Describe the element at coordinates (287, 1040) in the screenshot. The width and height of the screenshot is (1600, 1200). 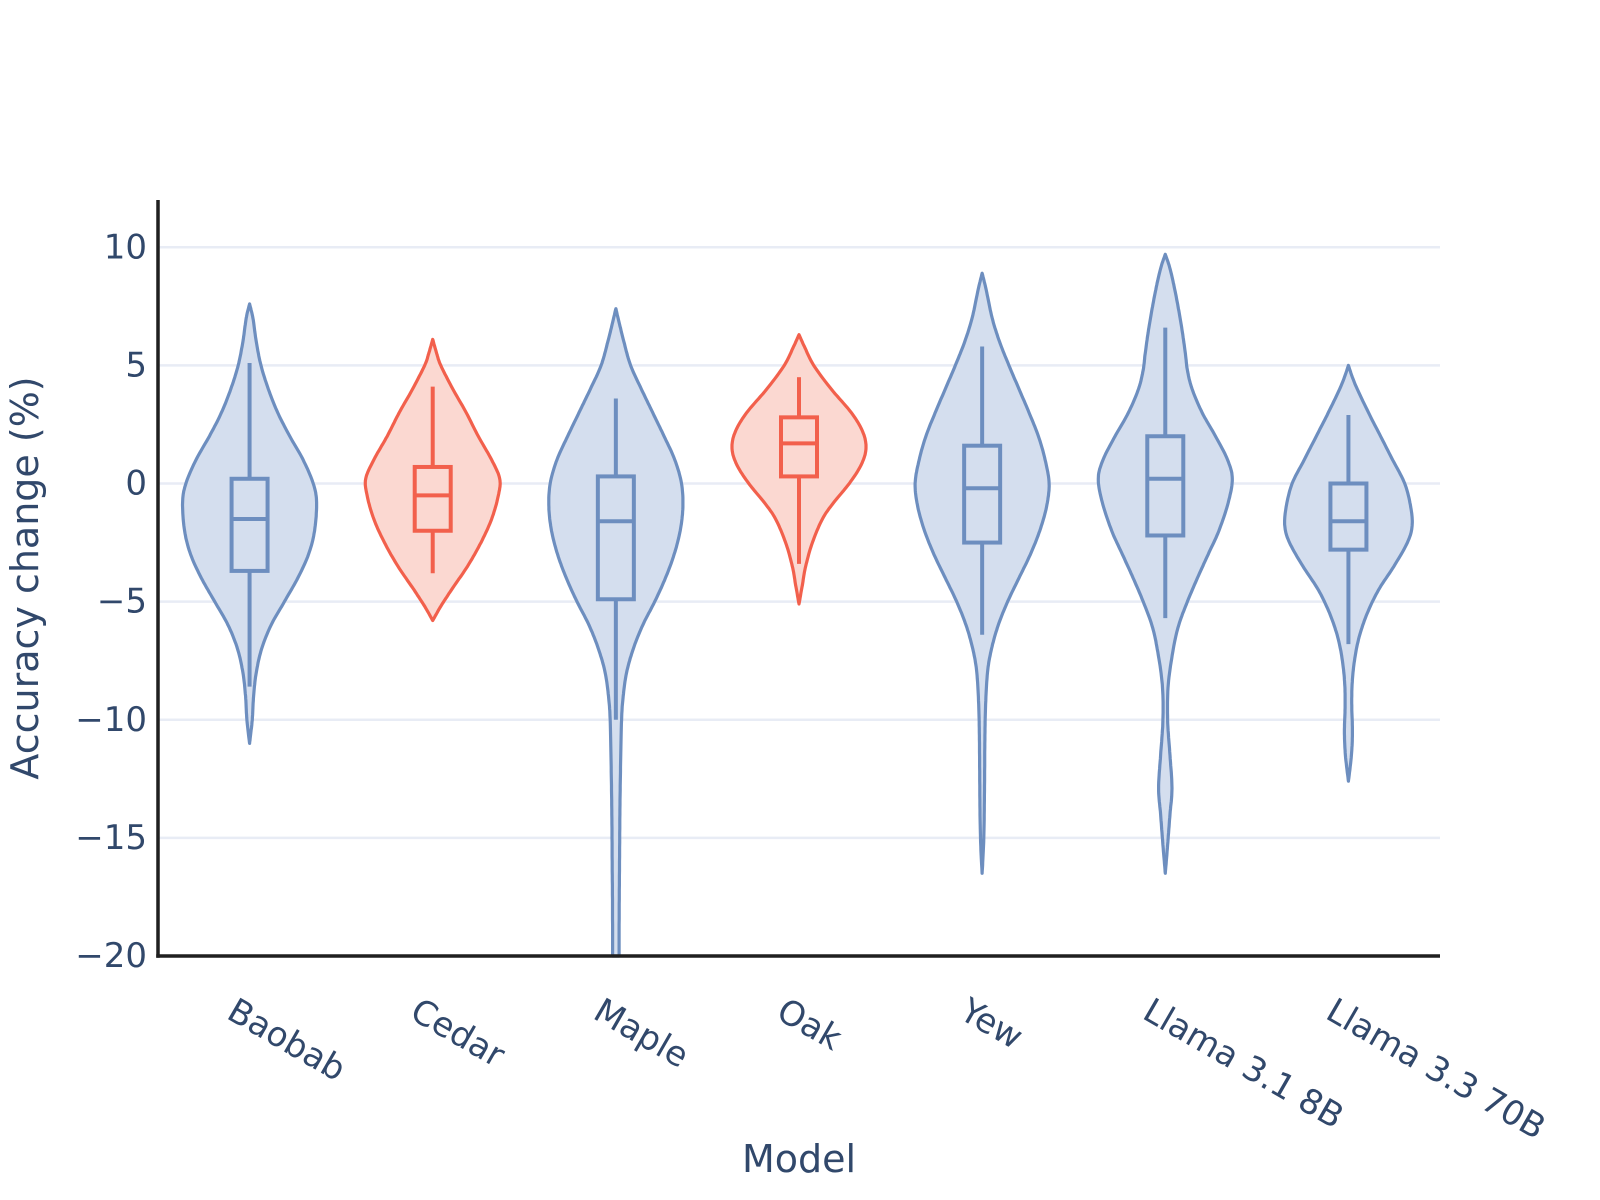
I see `x-tick-label-baobab: Baobab` at that location.